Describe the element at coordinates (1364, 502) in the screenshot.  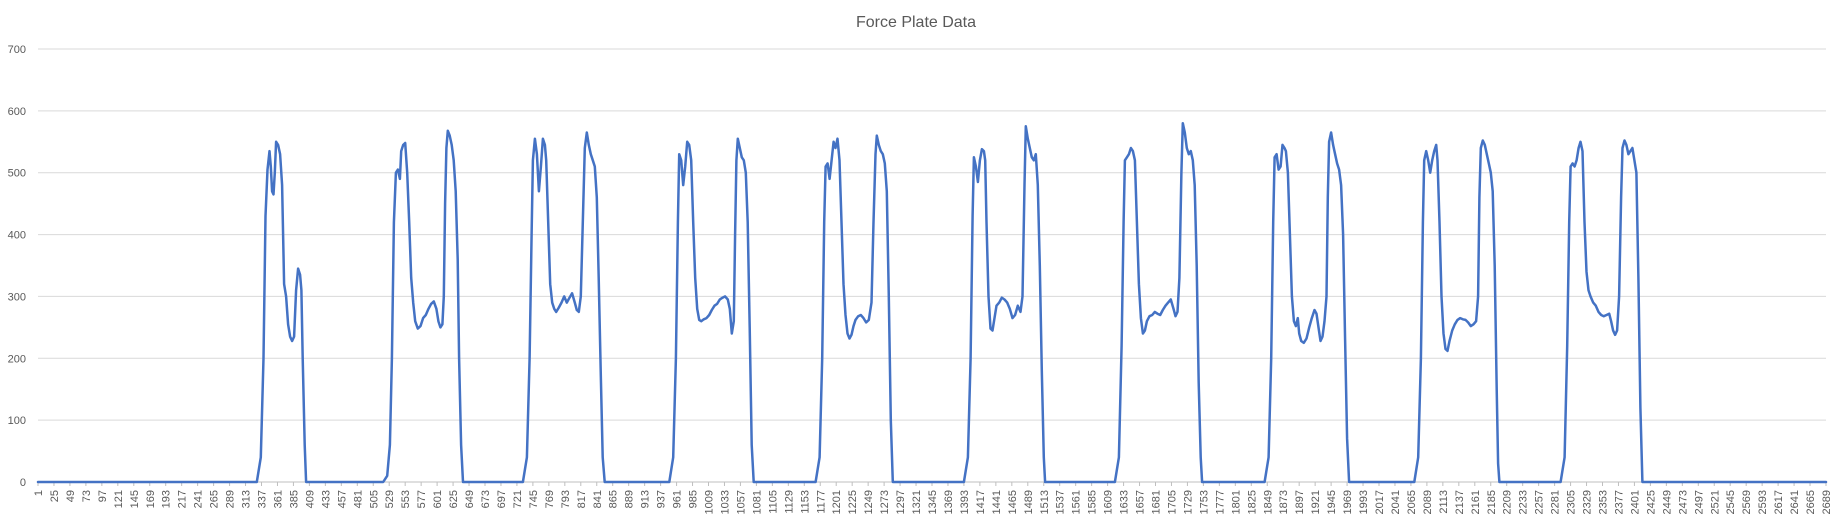
I see `x-tick-label: 1993` at that location.